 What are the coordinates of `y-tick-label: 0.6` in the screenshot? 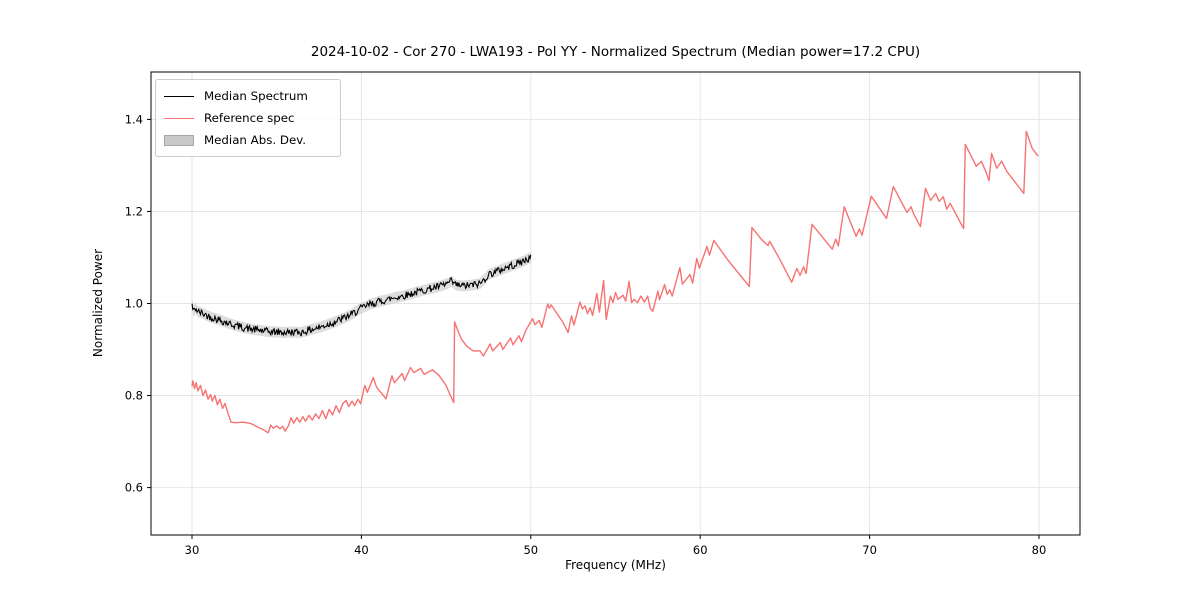 It's located at (134, 488).